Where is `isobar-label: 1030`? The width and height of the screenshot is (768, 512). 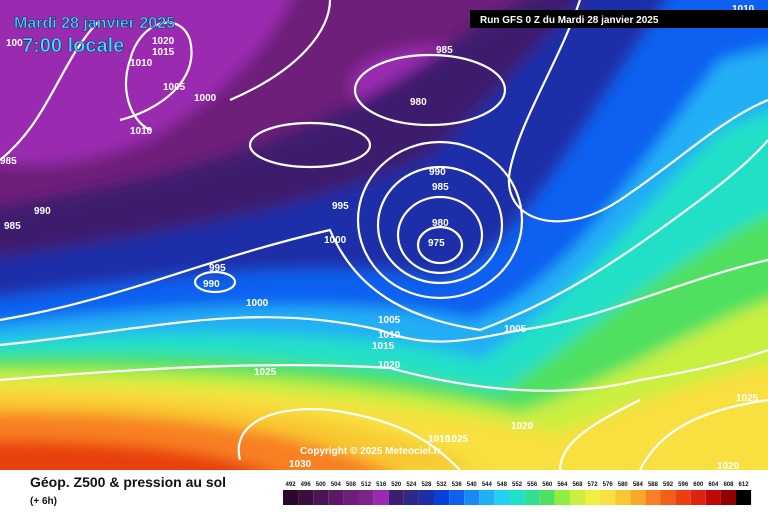 isobar-label: 1030 is located at coordinates (300, 464).